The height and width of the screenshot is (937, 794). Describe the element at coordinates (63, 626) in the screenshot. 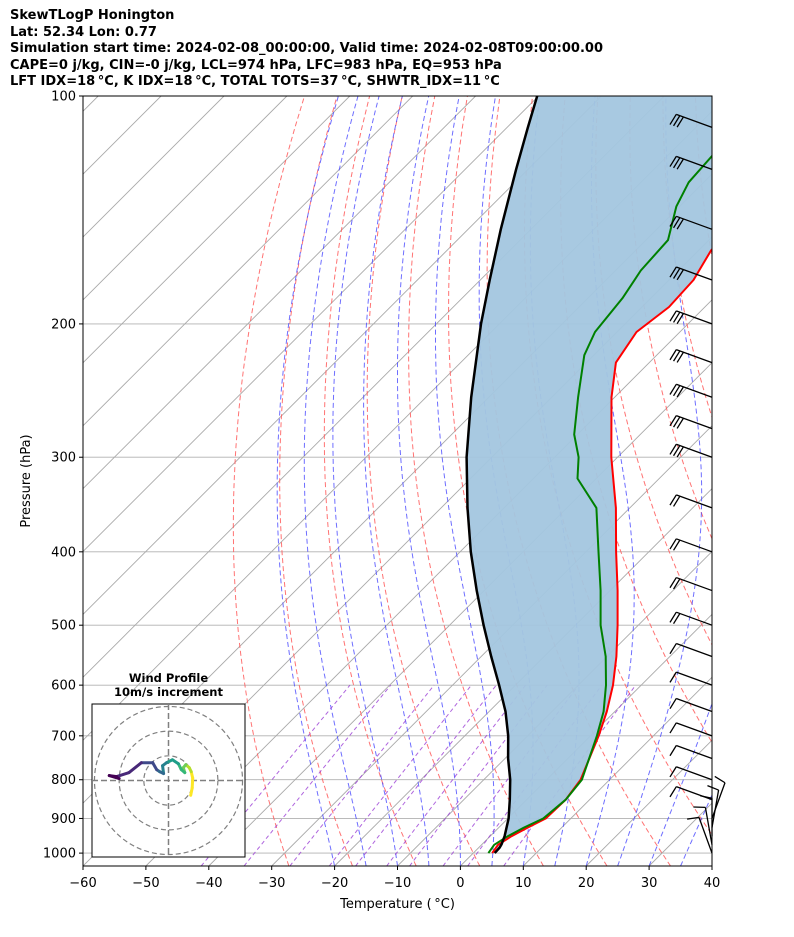

I see `y-tick-label: 500` at that location.